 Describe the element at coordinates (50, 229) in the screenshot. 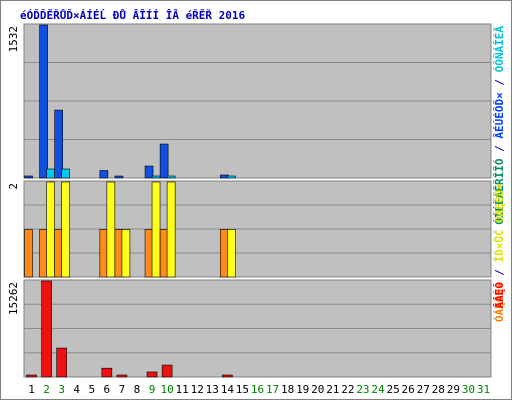

I see `bar-ÎĎ×ŮČ-ÓÁĘÔĎ×-2` at that location.